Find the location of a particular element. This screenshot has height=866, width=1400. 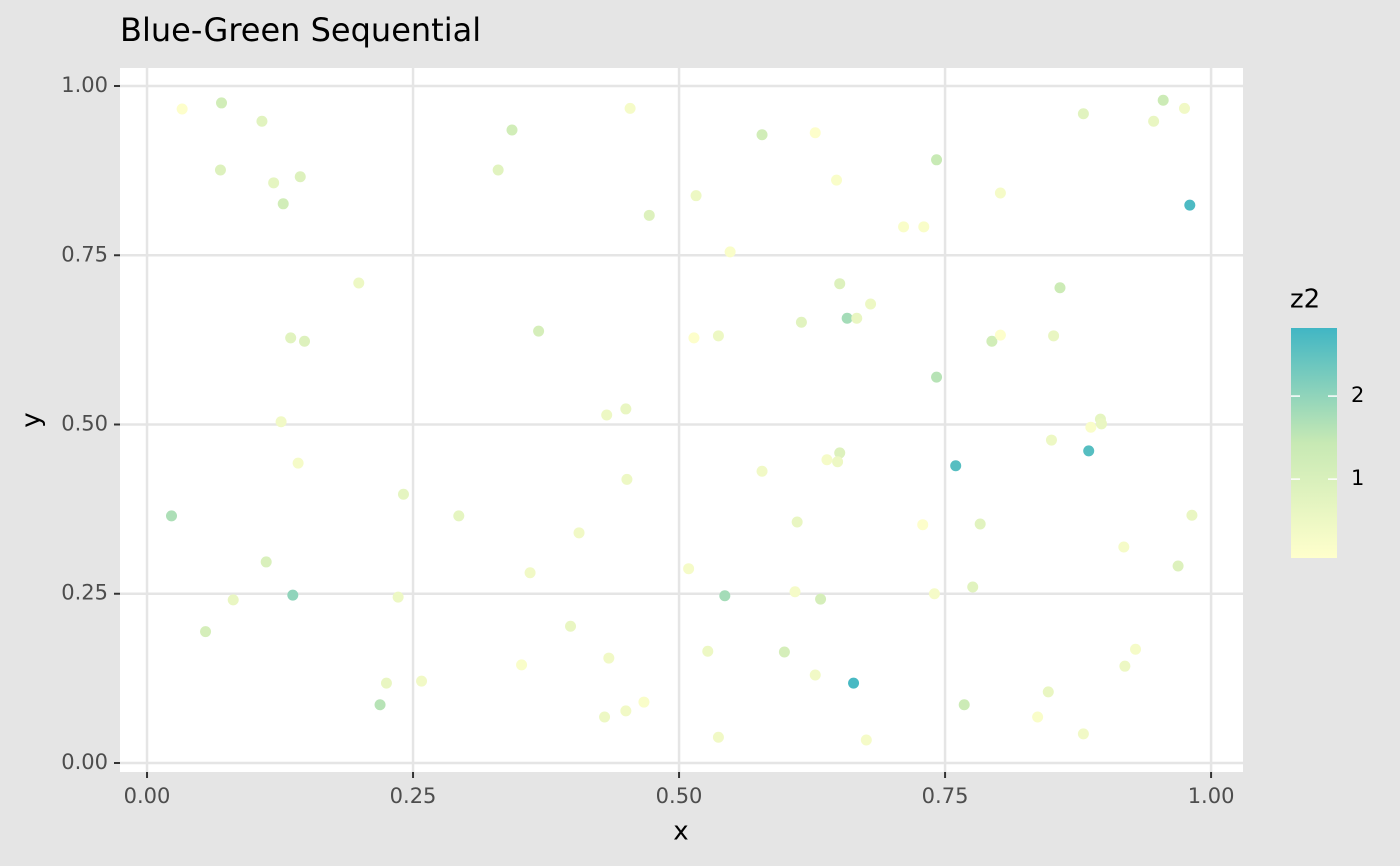

x-tick-label: 0.75 is located at coordinates (945, 796).